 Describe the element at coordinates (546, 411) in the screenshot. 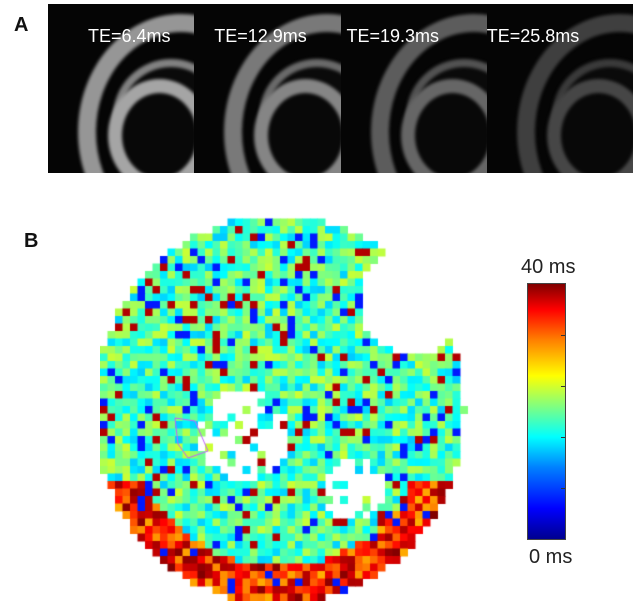

I see `colorbar` at that location.